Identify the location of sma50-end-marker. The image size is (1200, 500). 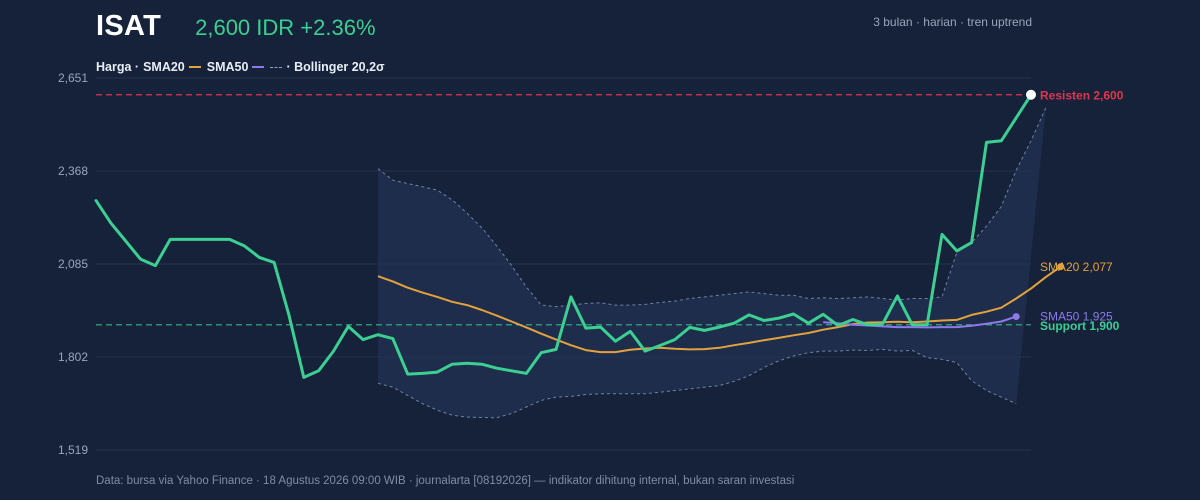
(1016, 317).